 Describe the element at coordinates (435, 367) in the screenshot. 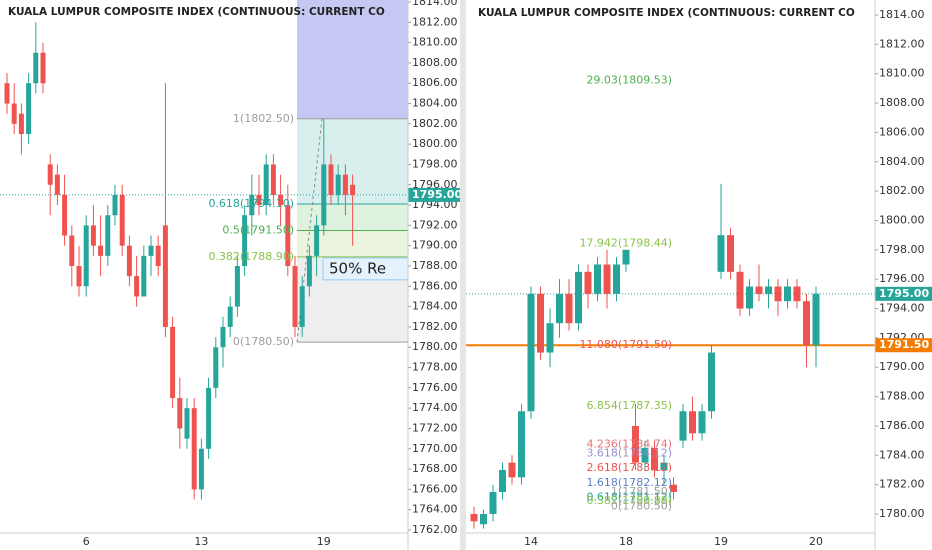

I see `y-tick-label: 1778.00` at that location.